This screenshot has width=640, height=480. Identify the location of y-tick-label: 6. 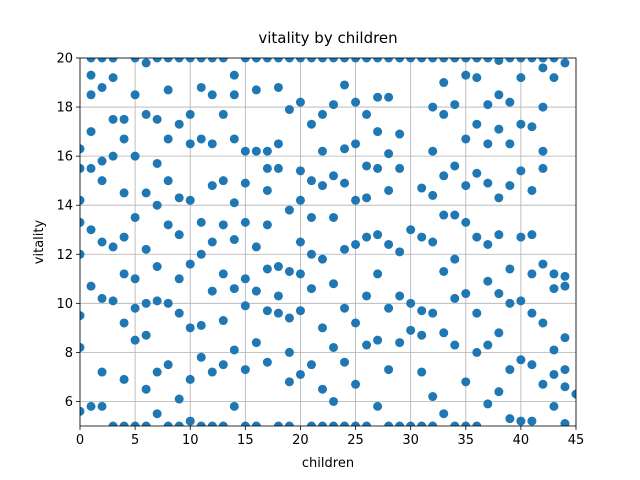
(69, 402).